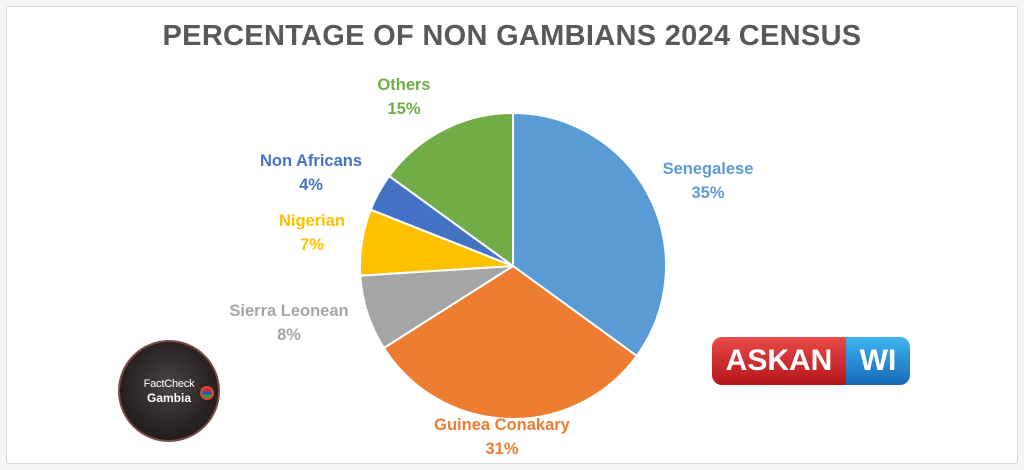 This screenshot has width=1024, height=470. I want to click on factcheck-logo-line2: Gambia, so click(168, 398).